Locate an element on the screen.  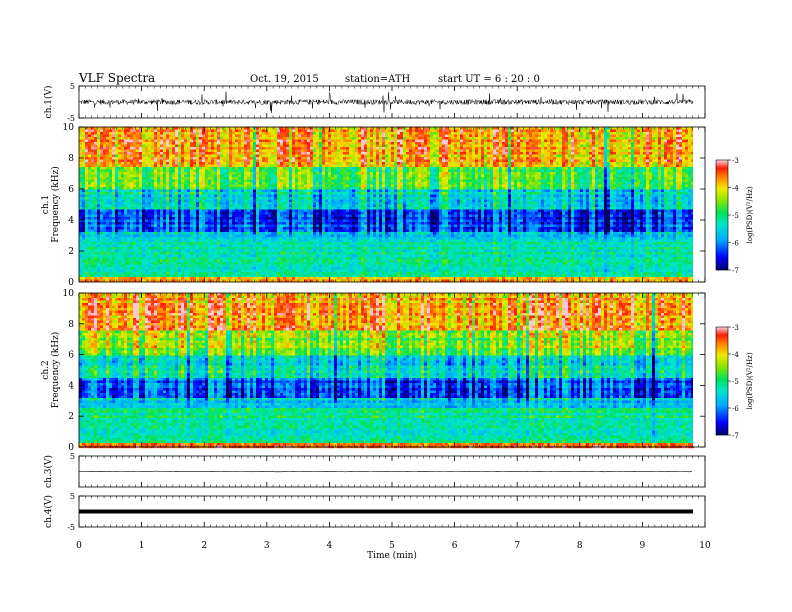
start-time-label: start UT = 6 : 20 : 0 is located at coordinates (489, 79).